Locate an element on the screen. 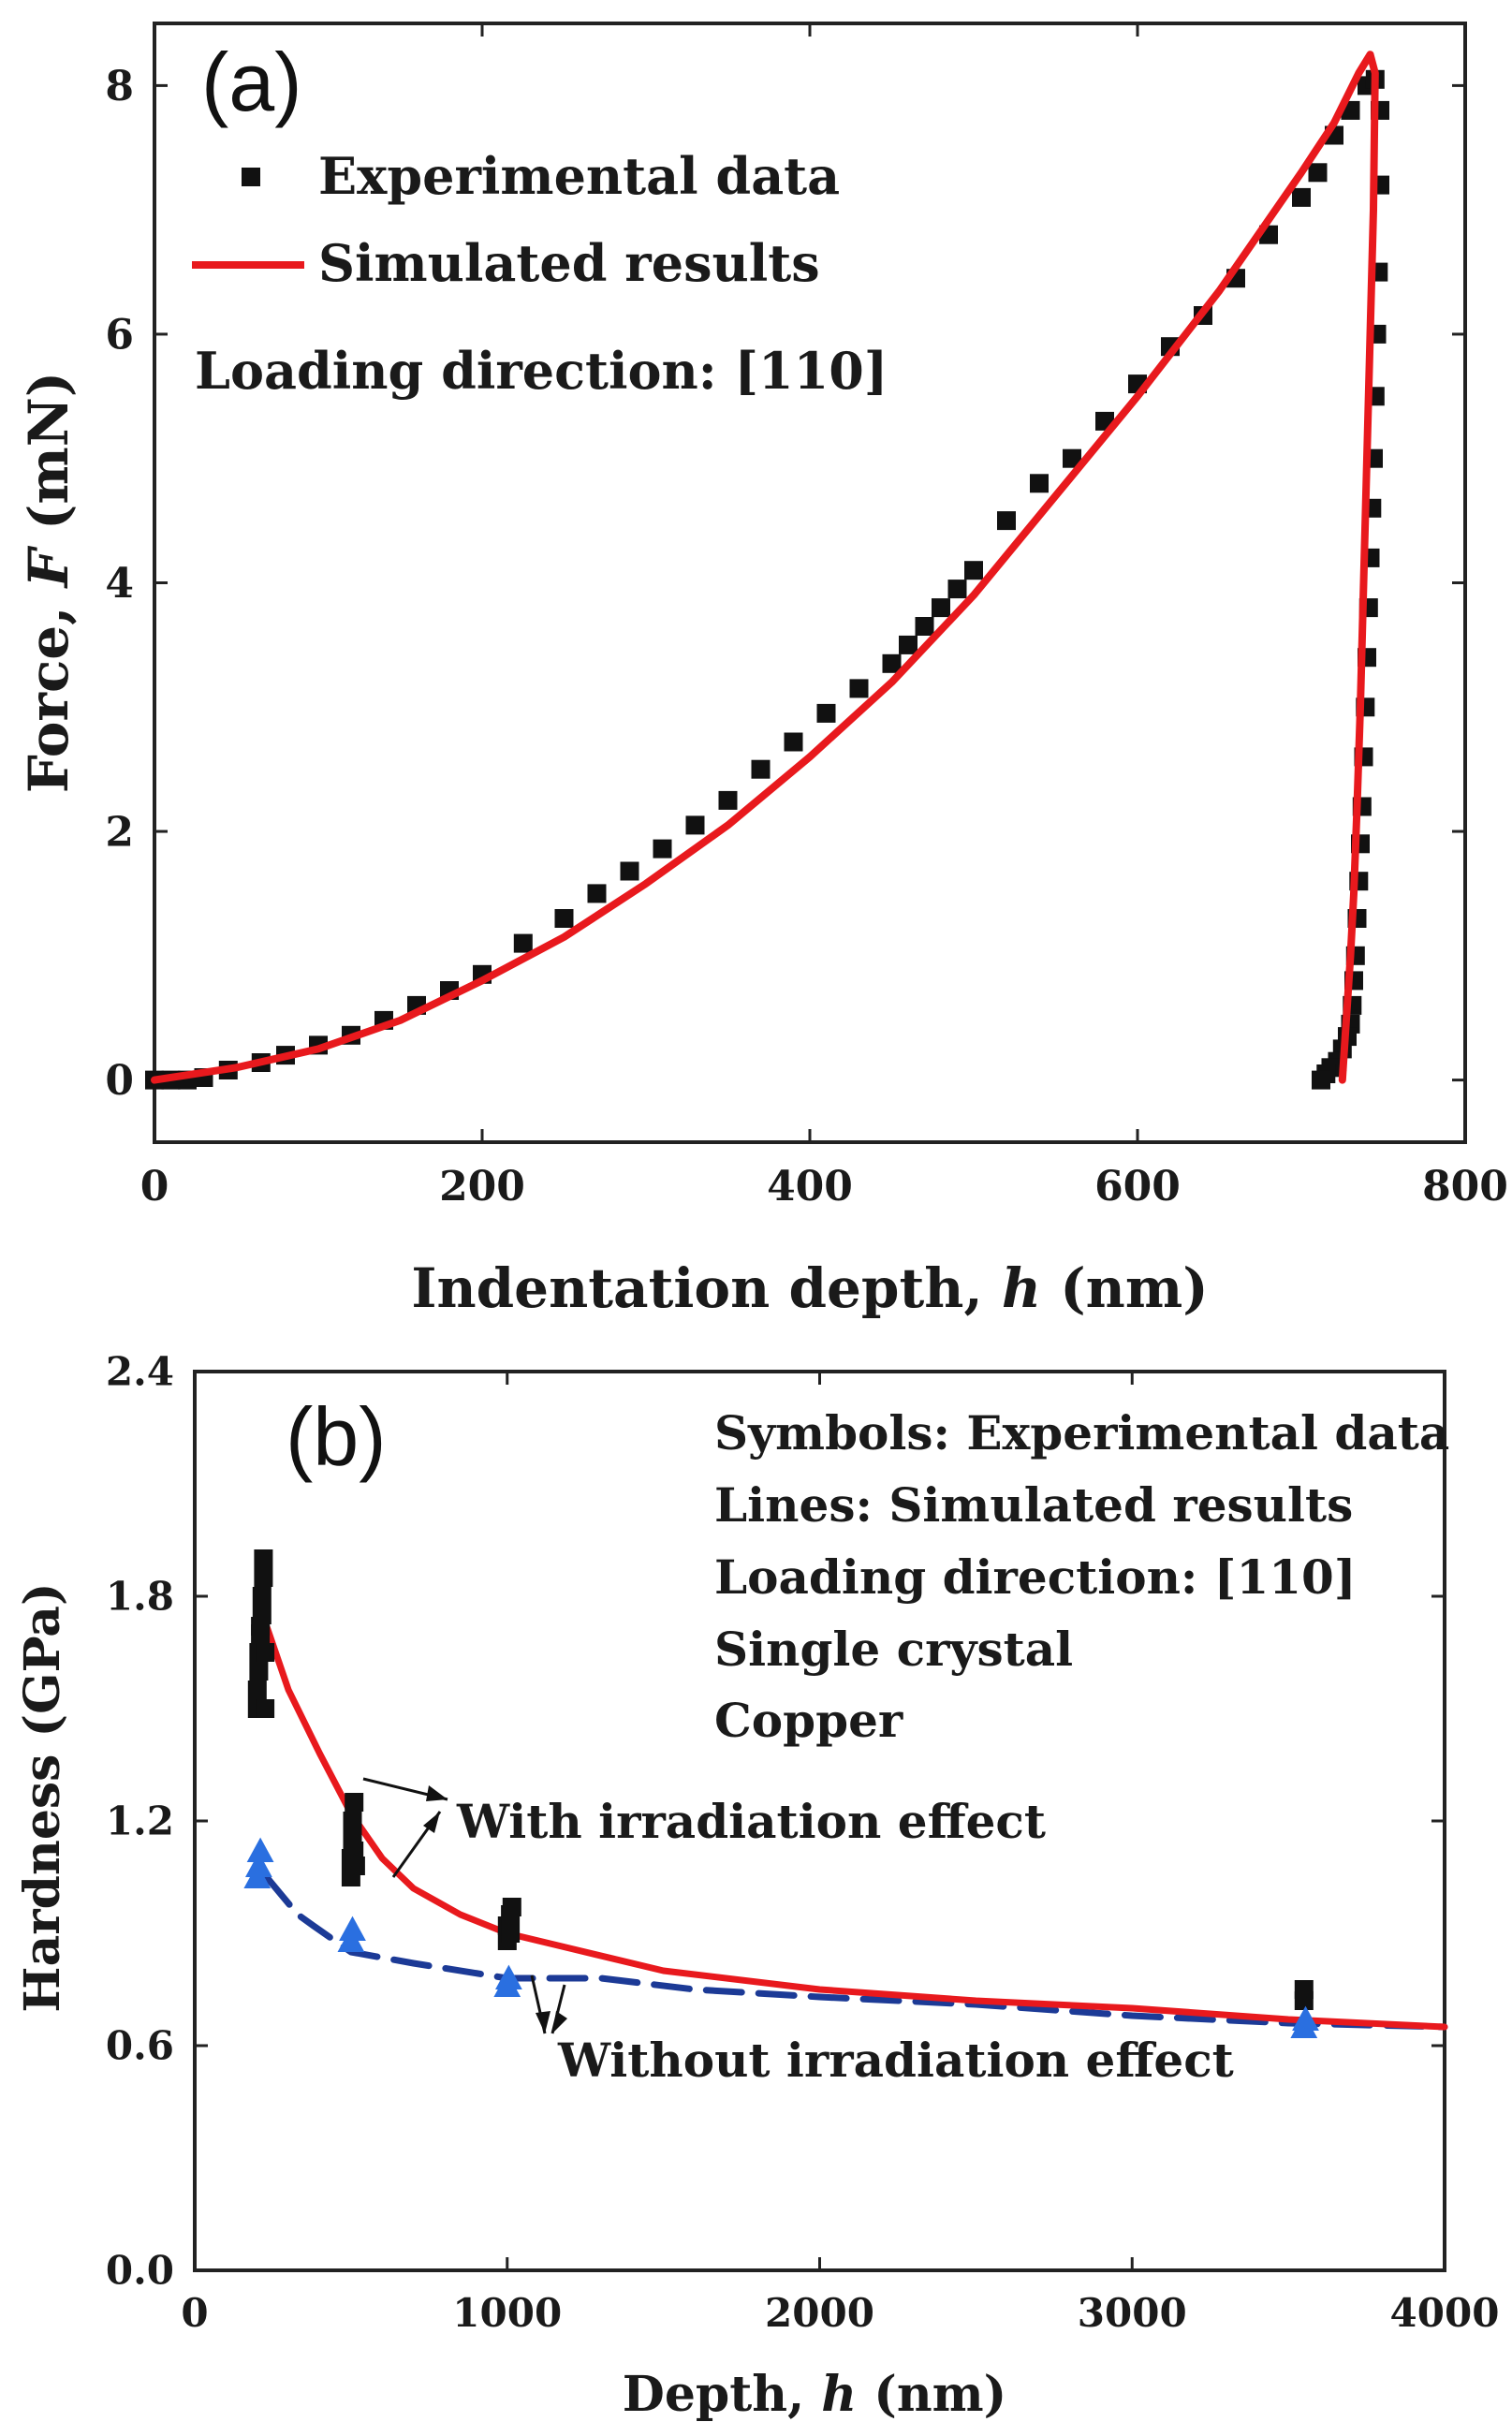 The image size is (1512, 2422). panel-a-y-axis-title-var: F is located at coordinates (49, 567).